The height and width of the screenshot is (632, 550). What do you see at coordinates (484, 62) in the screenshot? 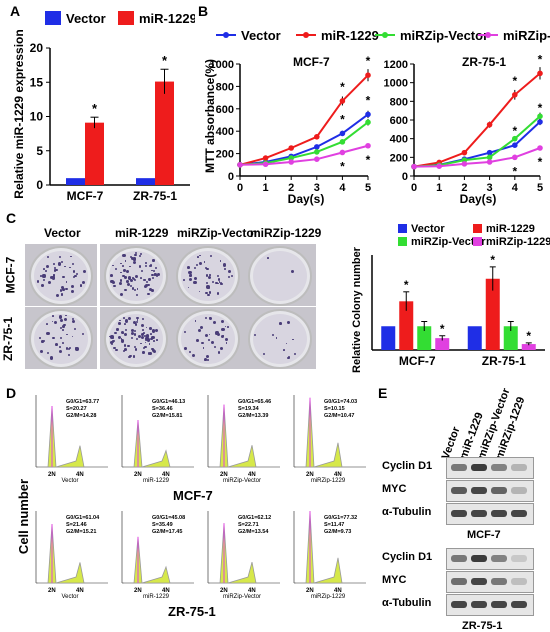
I see `chart-b2-title: ZR-75-1` at bounding box center [484, 62].